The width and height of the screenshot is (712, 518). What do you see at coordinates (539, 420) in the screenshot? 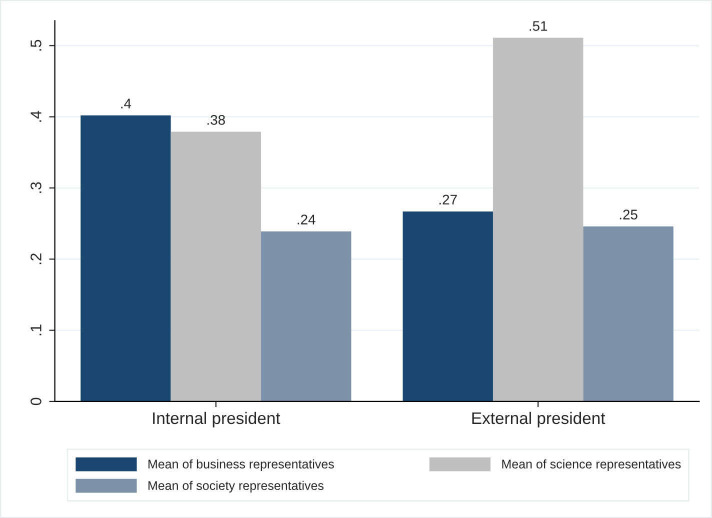
I see `x-tick-label: External president` at bounding box center [539, 420].